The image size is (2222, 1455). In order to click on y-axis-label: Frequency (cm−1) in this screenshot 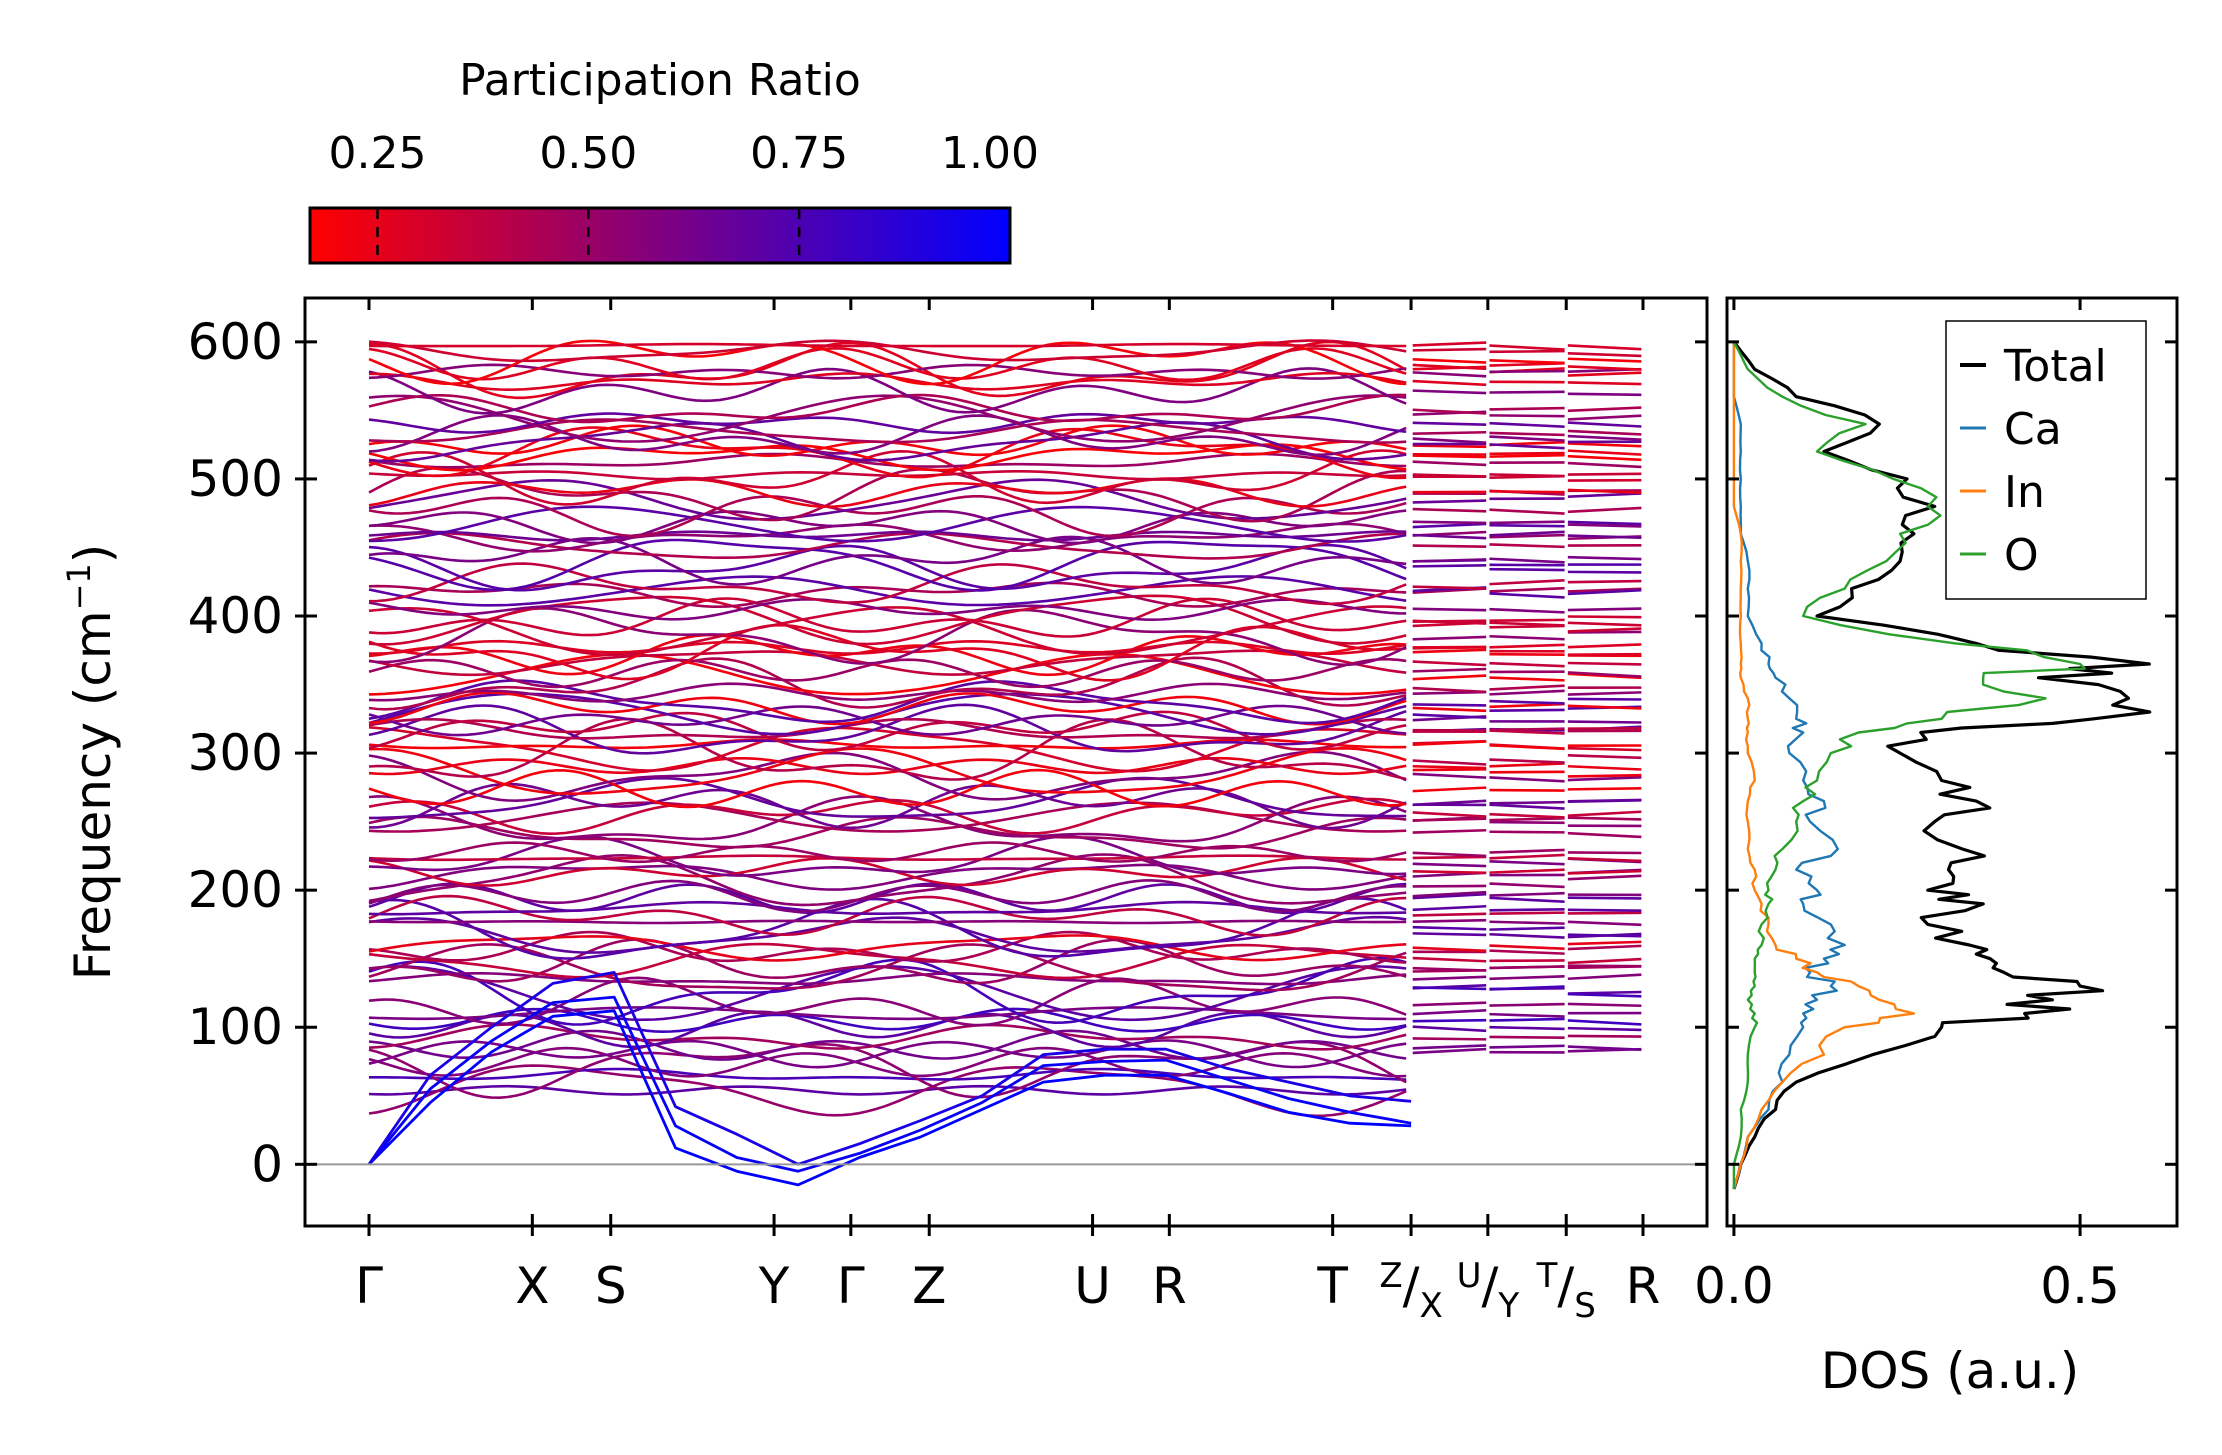, I will do `click(91, 762)`.